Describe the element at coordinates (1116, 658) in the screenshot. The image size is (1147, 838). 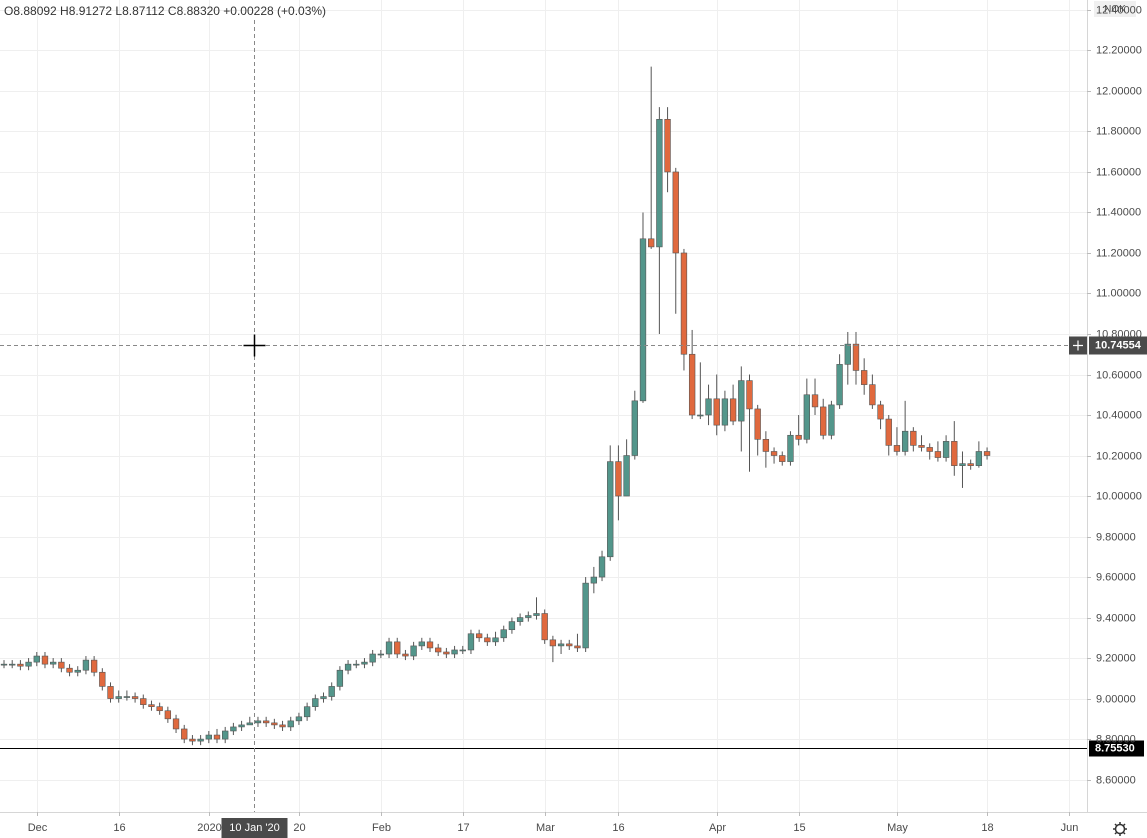
I see `y-tick-label: 9.20000` at that location.